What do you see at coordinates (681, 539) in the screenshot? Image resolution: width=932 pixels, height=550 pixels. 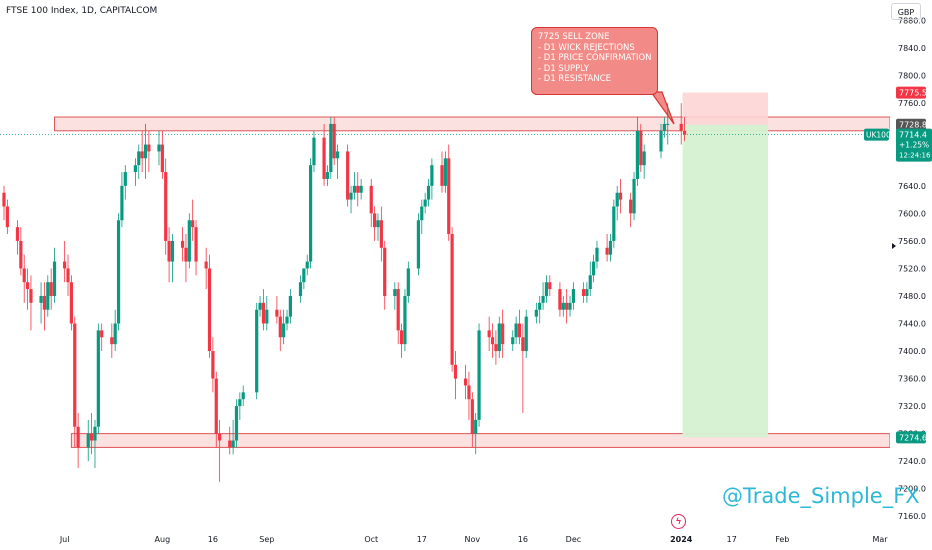 I see `x-tick-label: 2024` at bounding box center [681, 539].